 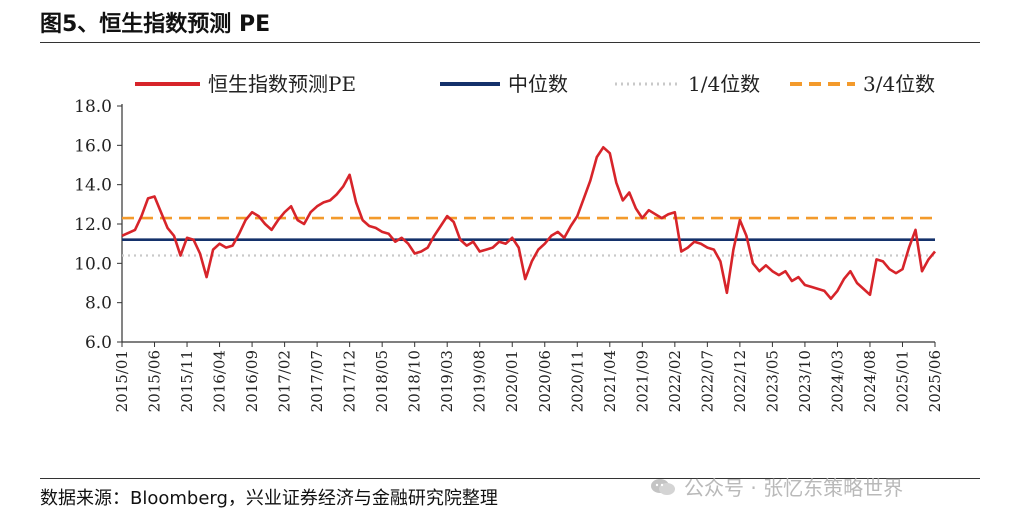 I want to click on x-tick-label: 2019/08, so click(x=480, y=381).